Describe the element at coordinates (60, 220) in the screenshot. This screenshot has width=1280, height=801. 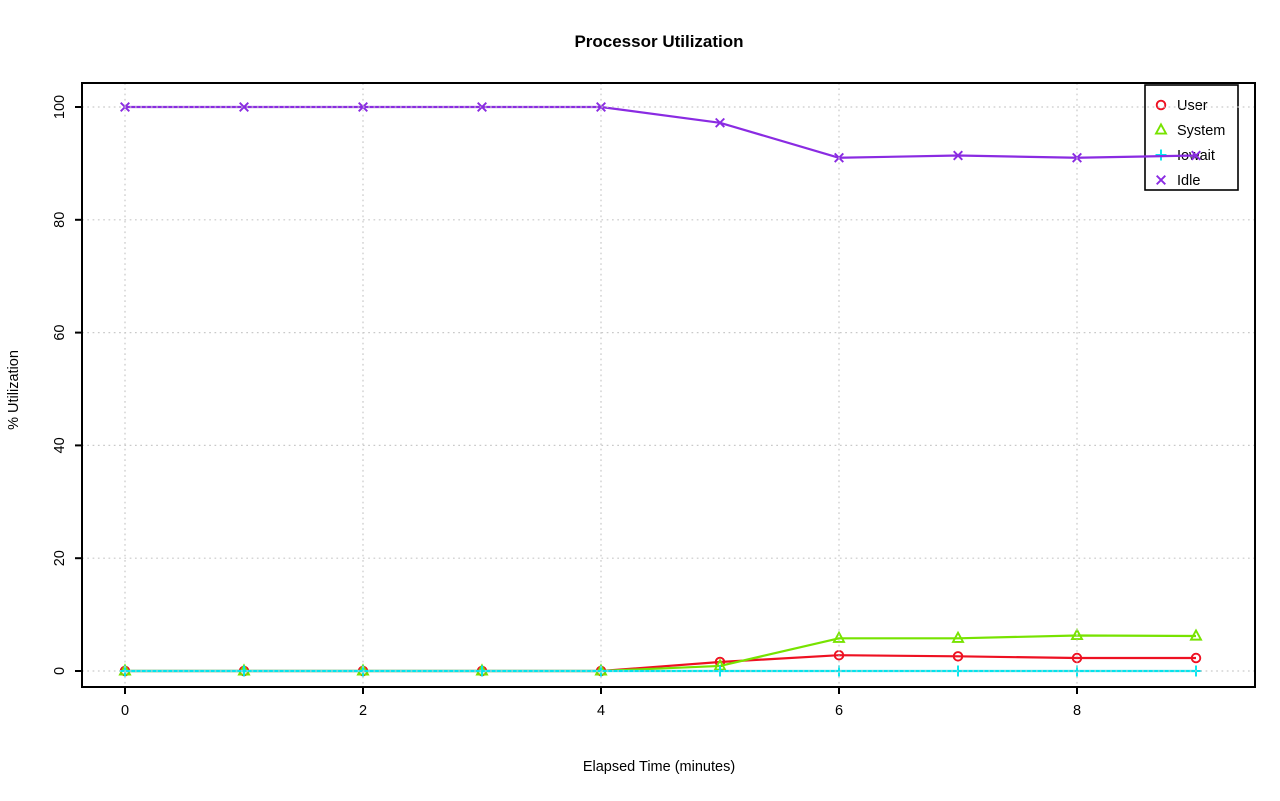
I see `y-tick-label: 80` at that location.